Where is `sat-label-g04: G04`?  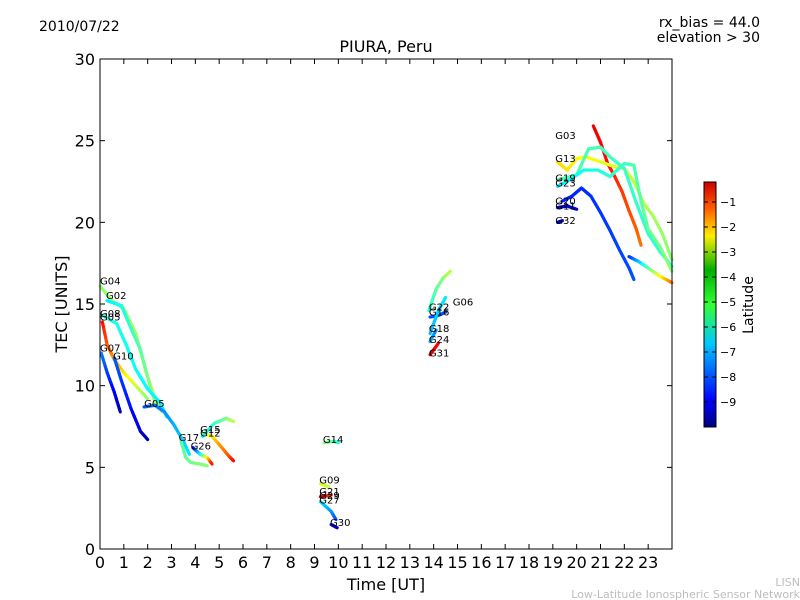
sat-label-g04: G04 is located at coordinates (110, 281).